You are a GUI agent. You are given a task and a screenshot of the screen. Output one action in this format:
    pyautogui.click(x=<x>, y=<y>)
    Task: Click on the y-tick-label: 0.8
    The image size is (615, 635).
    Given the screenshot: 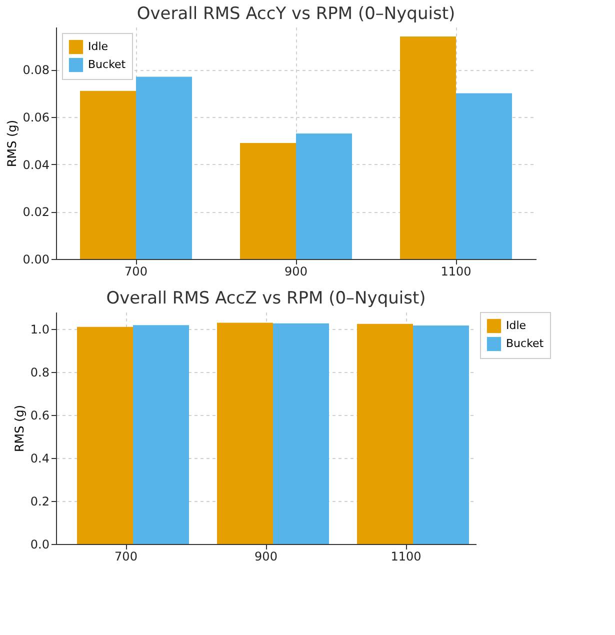 What is the action you would take?
    pyautogui.click(x=40, y=373)
    